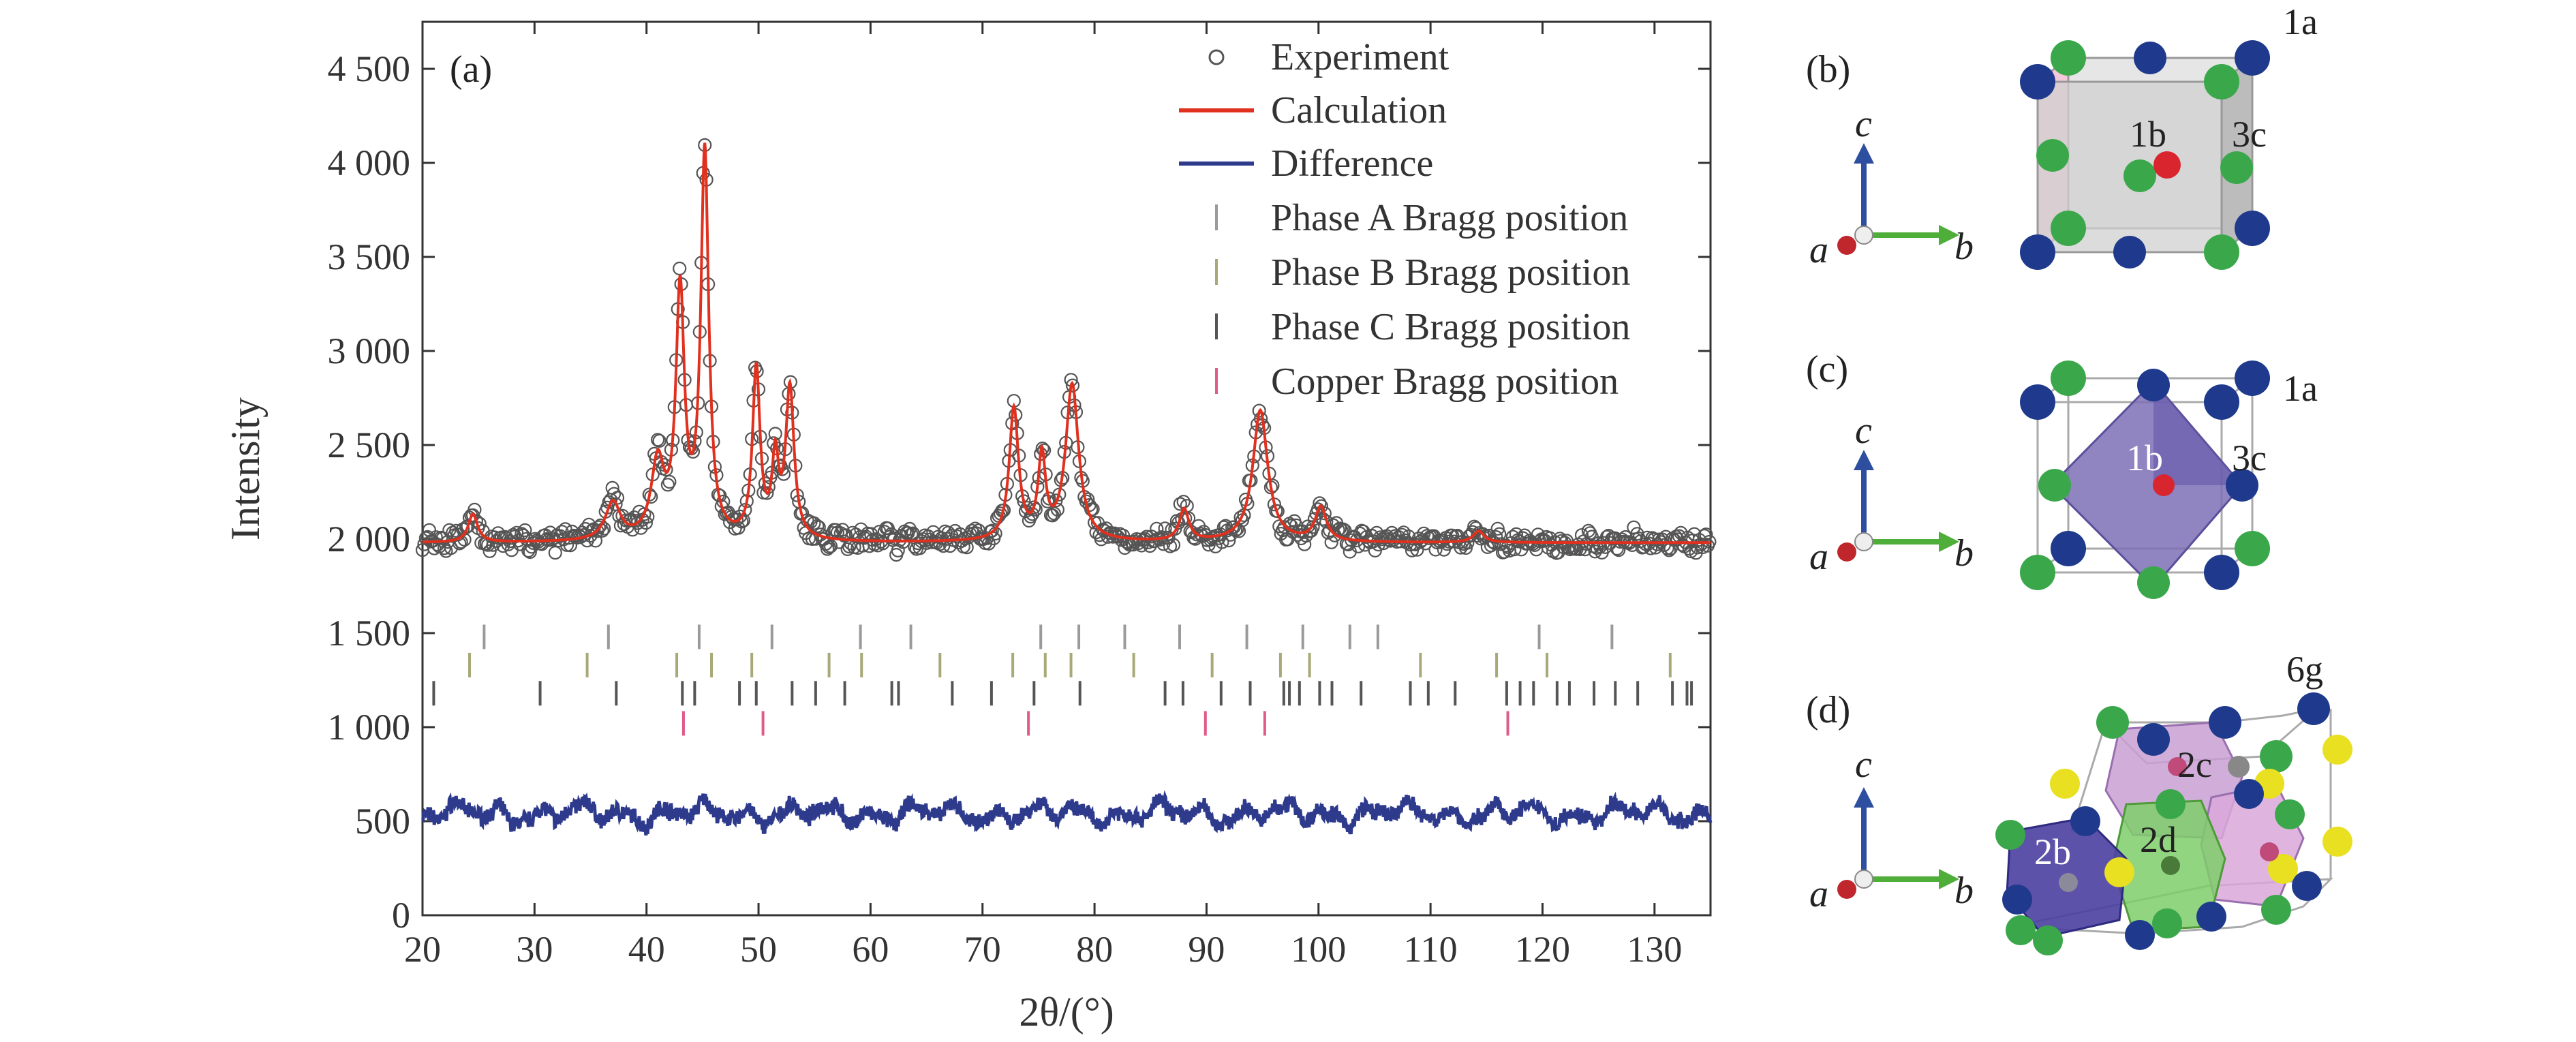  Describe the element at coordinates (2197, 433) in the screenshot. I see `octahedron-shade-c` at that location.